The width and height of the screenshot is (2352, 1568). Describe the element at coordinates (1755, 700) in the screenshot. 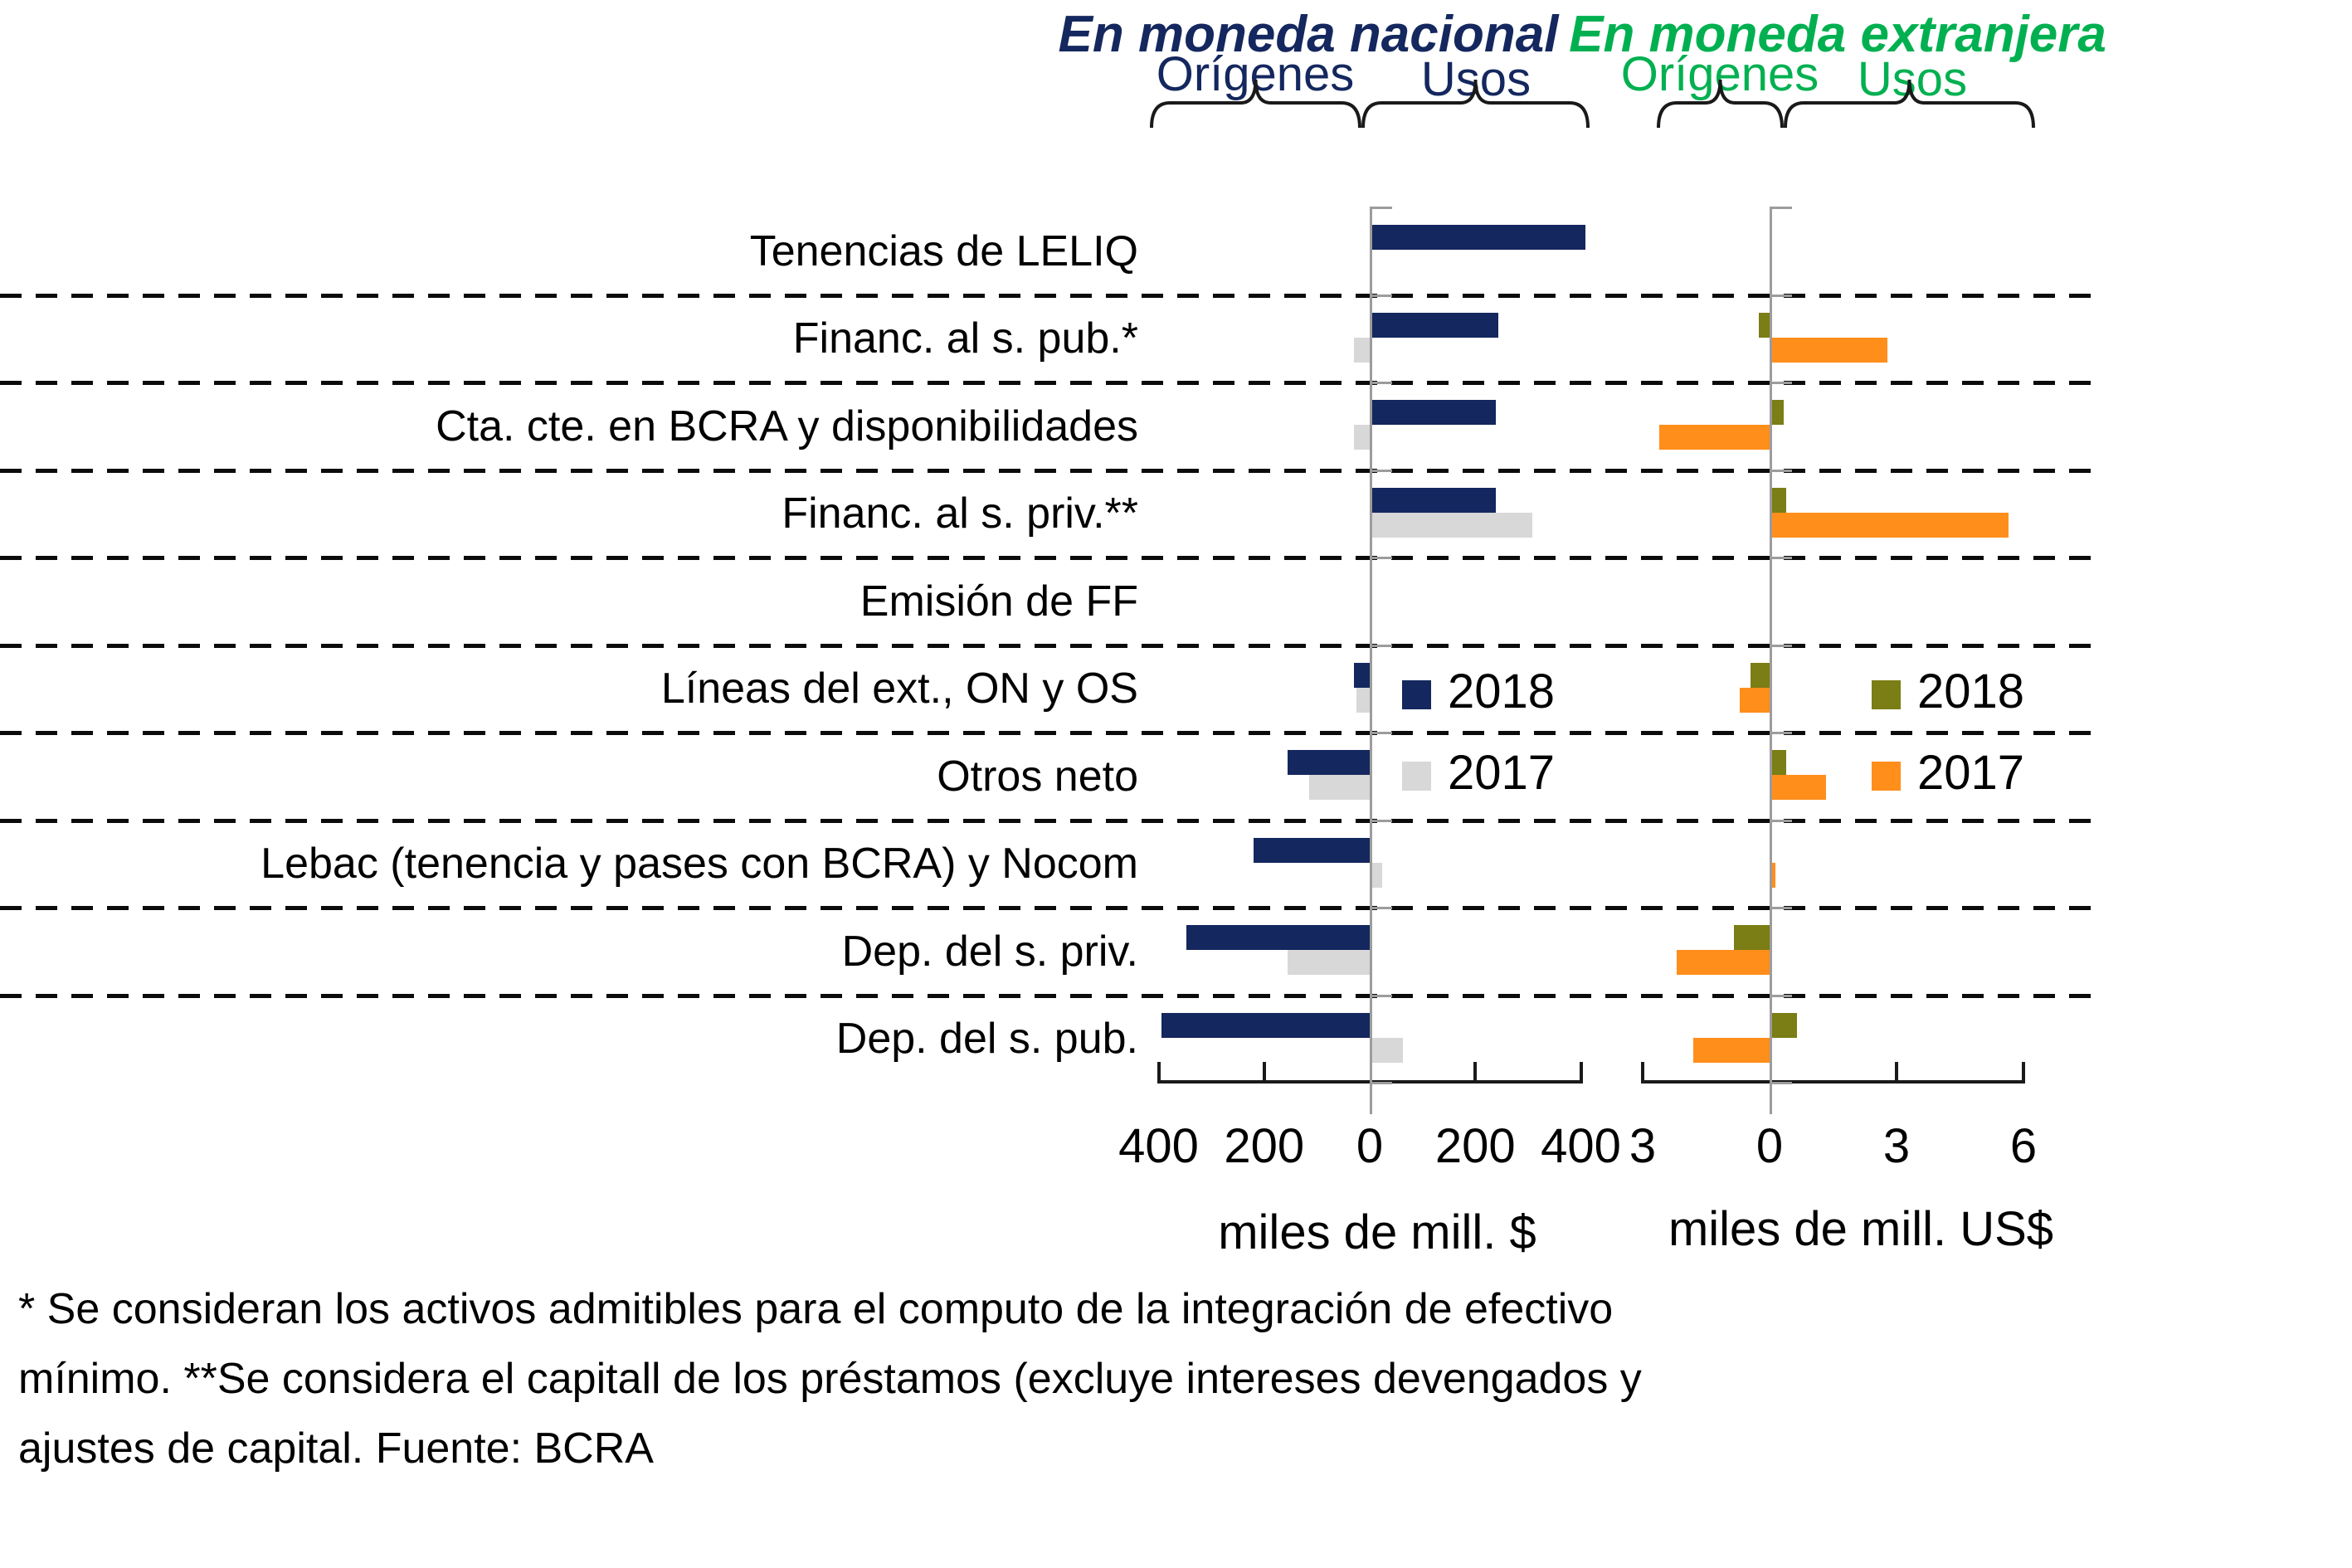

I see `bar-2017-usd-row5` at that location.